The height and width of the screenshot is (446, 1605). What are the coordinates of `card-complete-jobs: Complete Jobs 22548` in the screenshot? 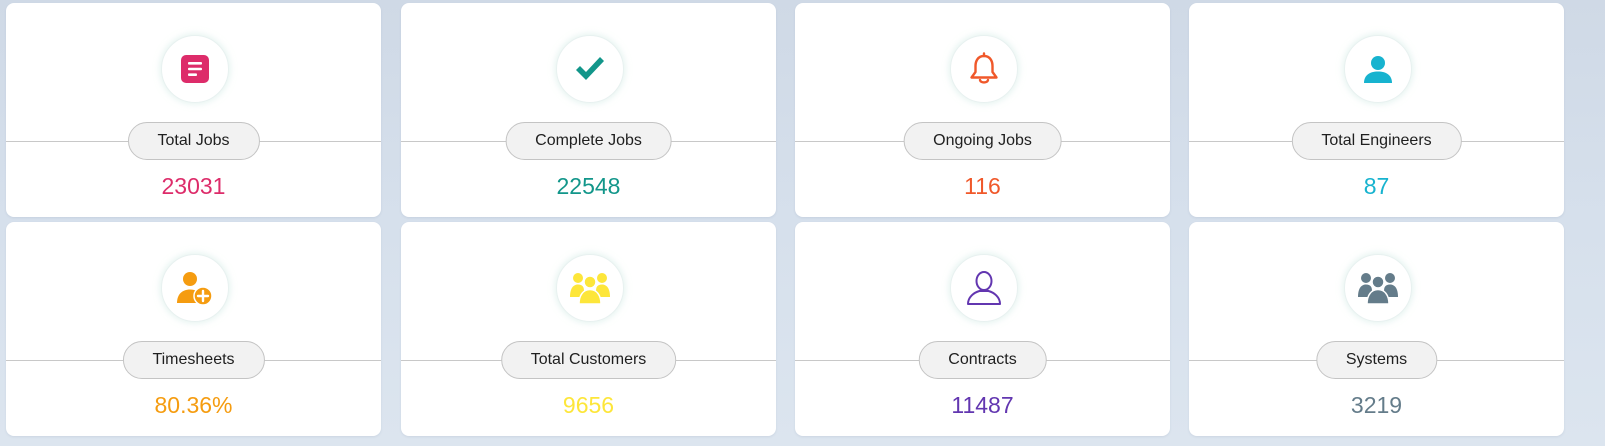 It's located at (588, 110).